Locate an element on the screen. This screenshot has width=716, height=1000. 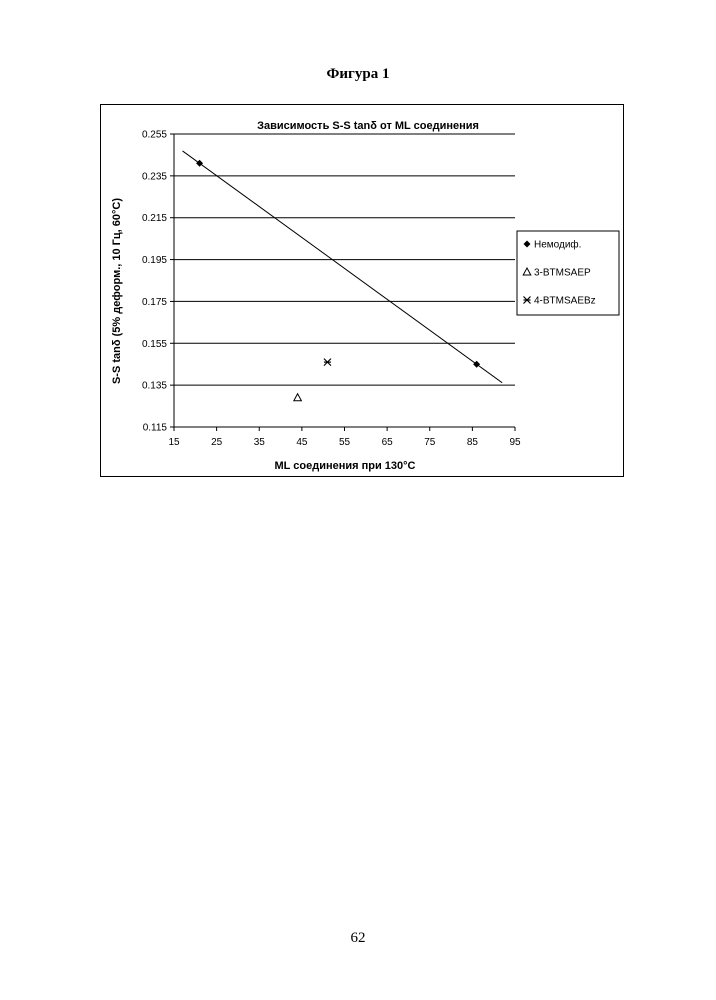
x-axis-title: ML соединения при 130°C is located at coordinates (345, 466).